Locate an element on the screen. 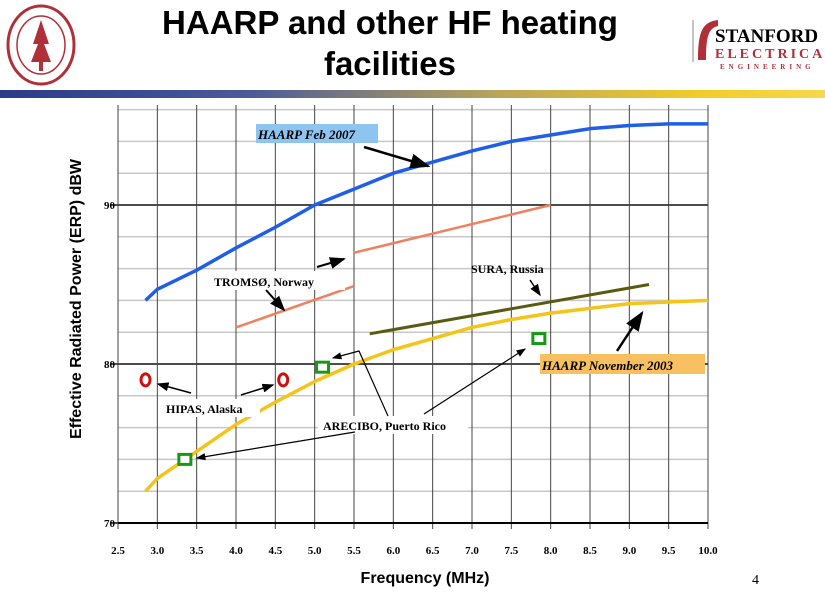  label-tromso: TROMSØ, Norway is located at coordinates (264, 282).